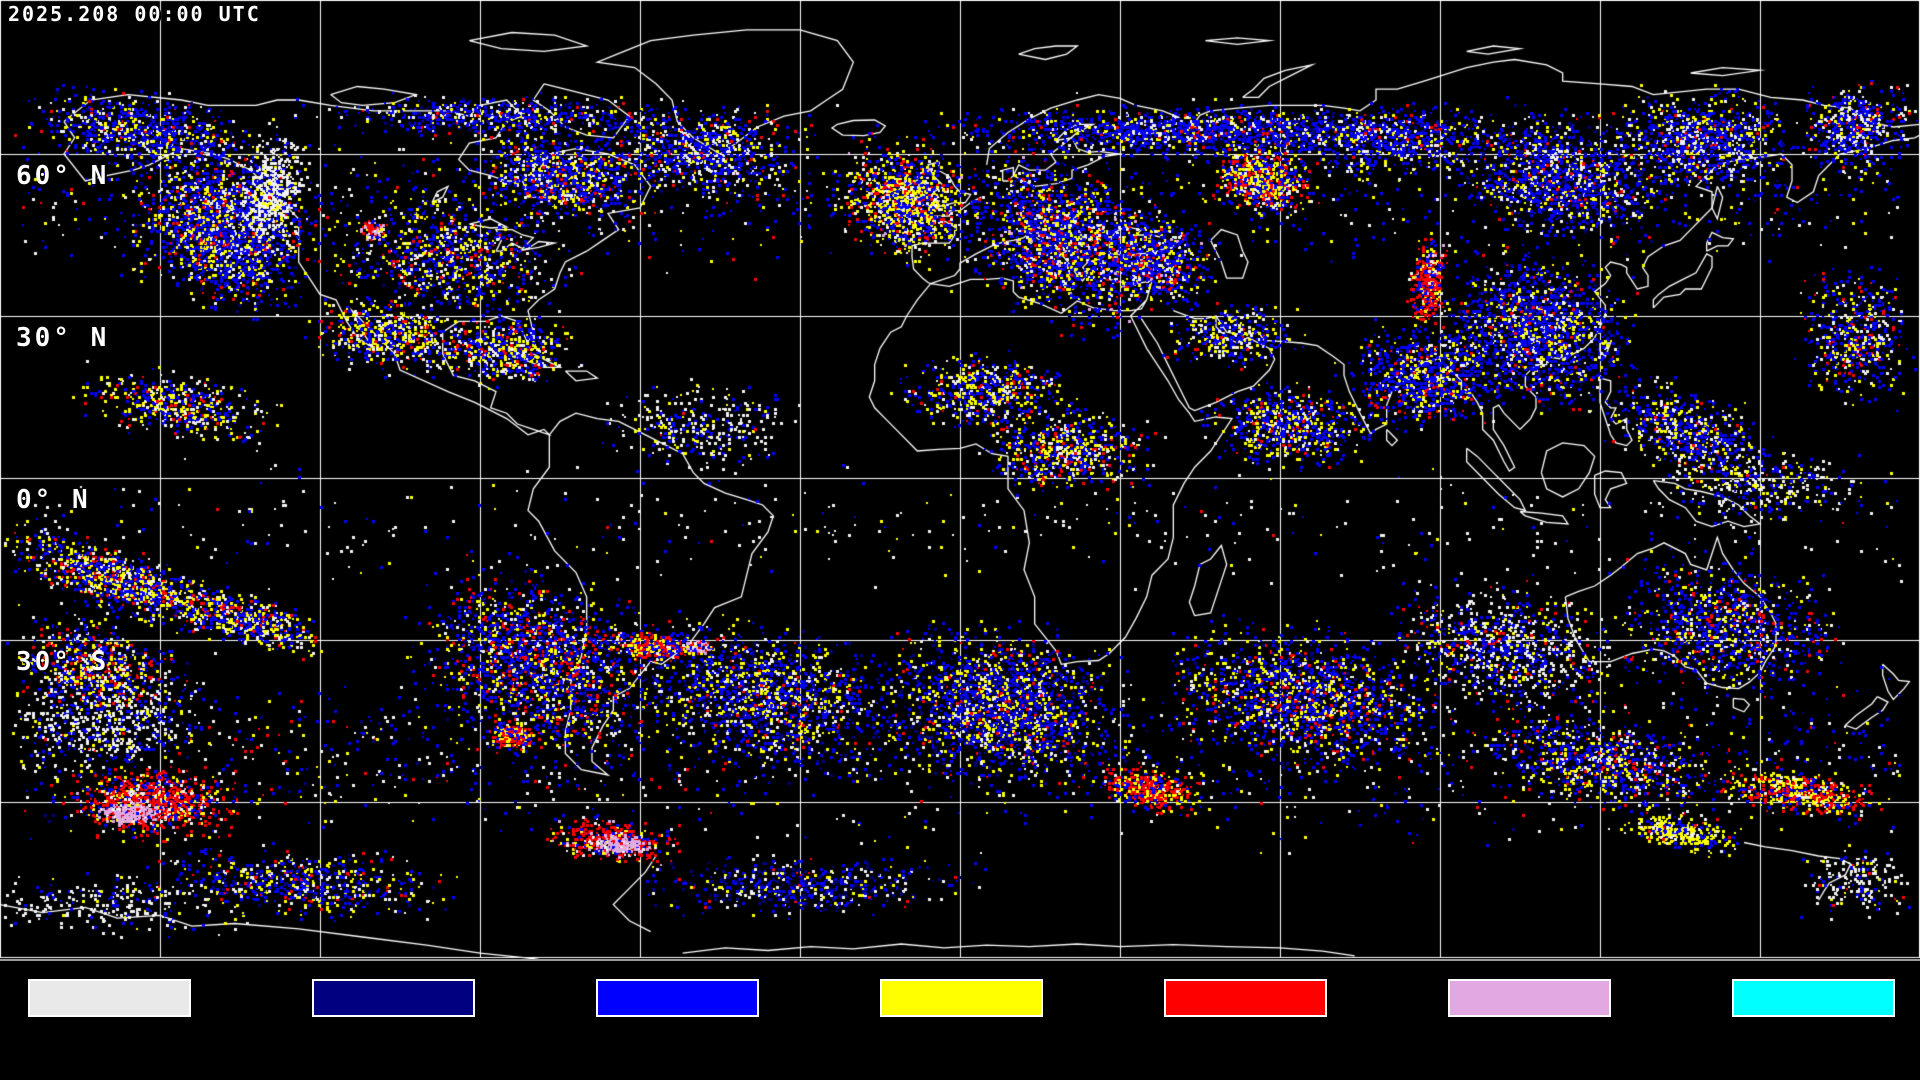 The height and width of the screenshot is (1080, 1920). I want to click on legend-swatch-night, so click(1813, 998).